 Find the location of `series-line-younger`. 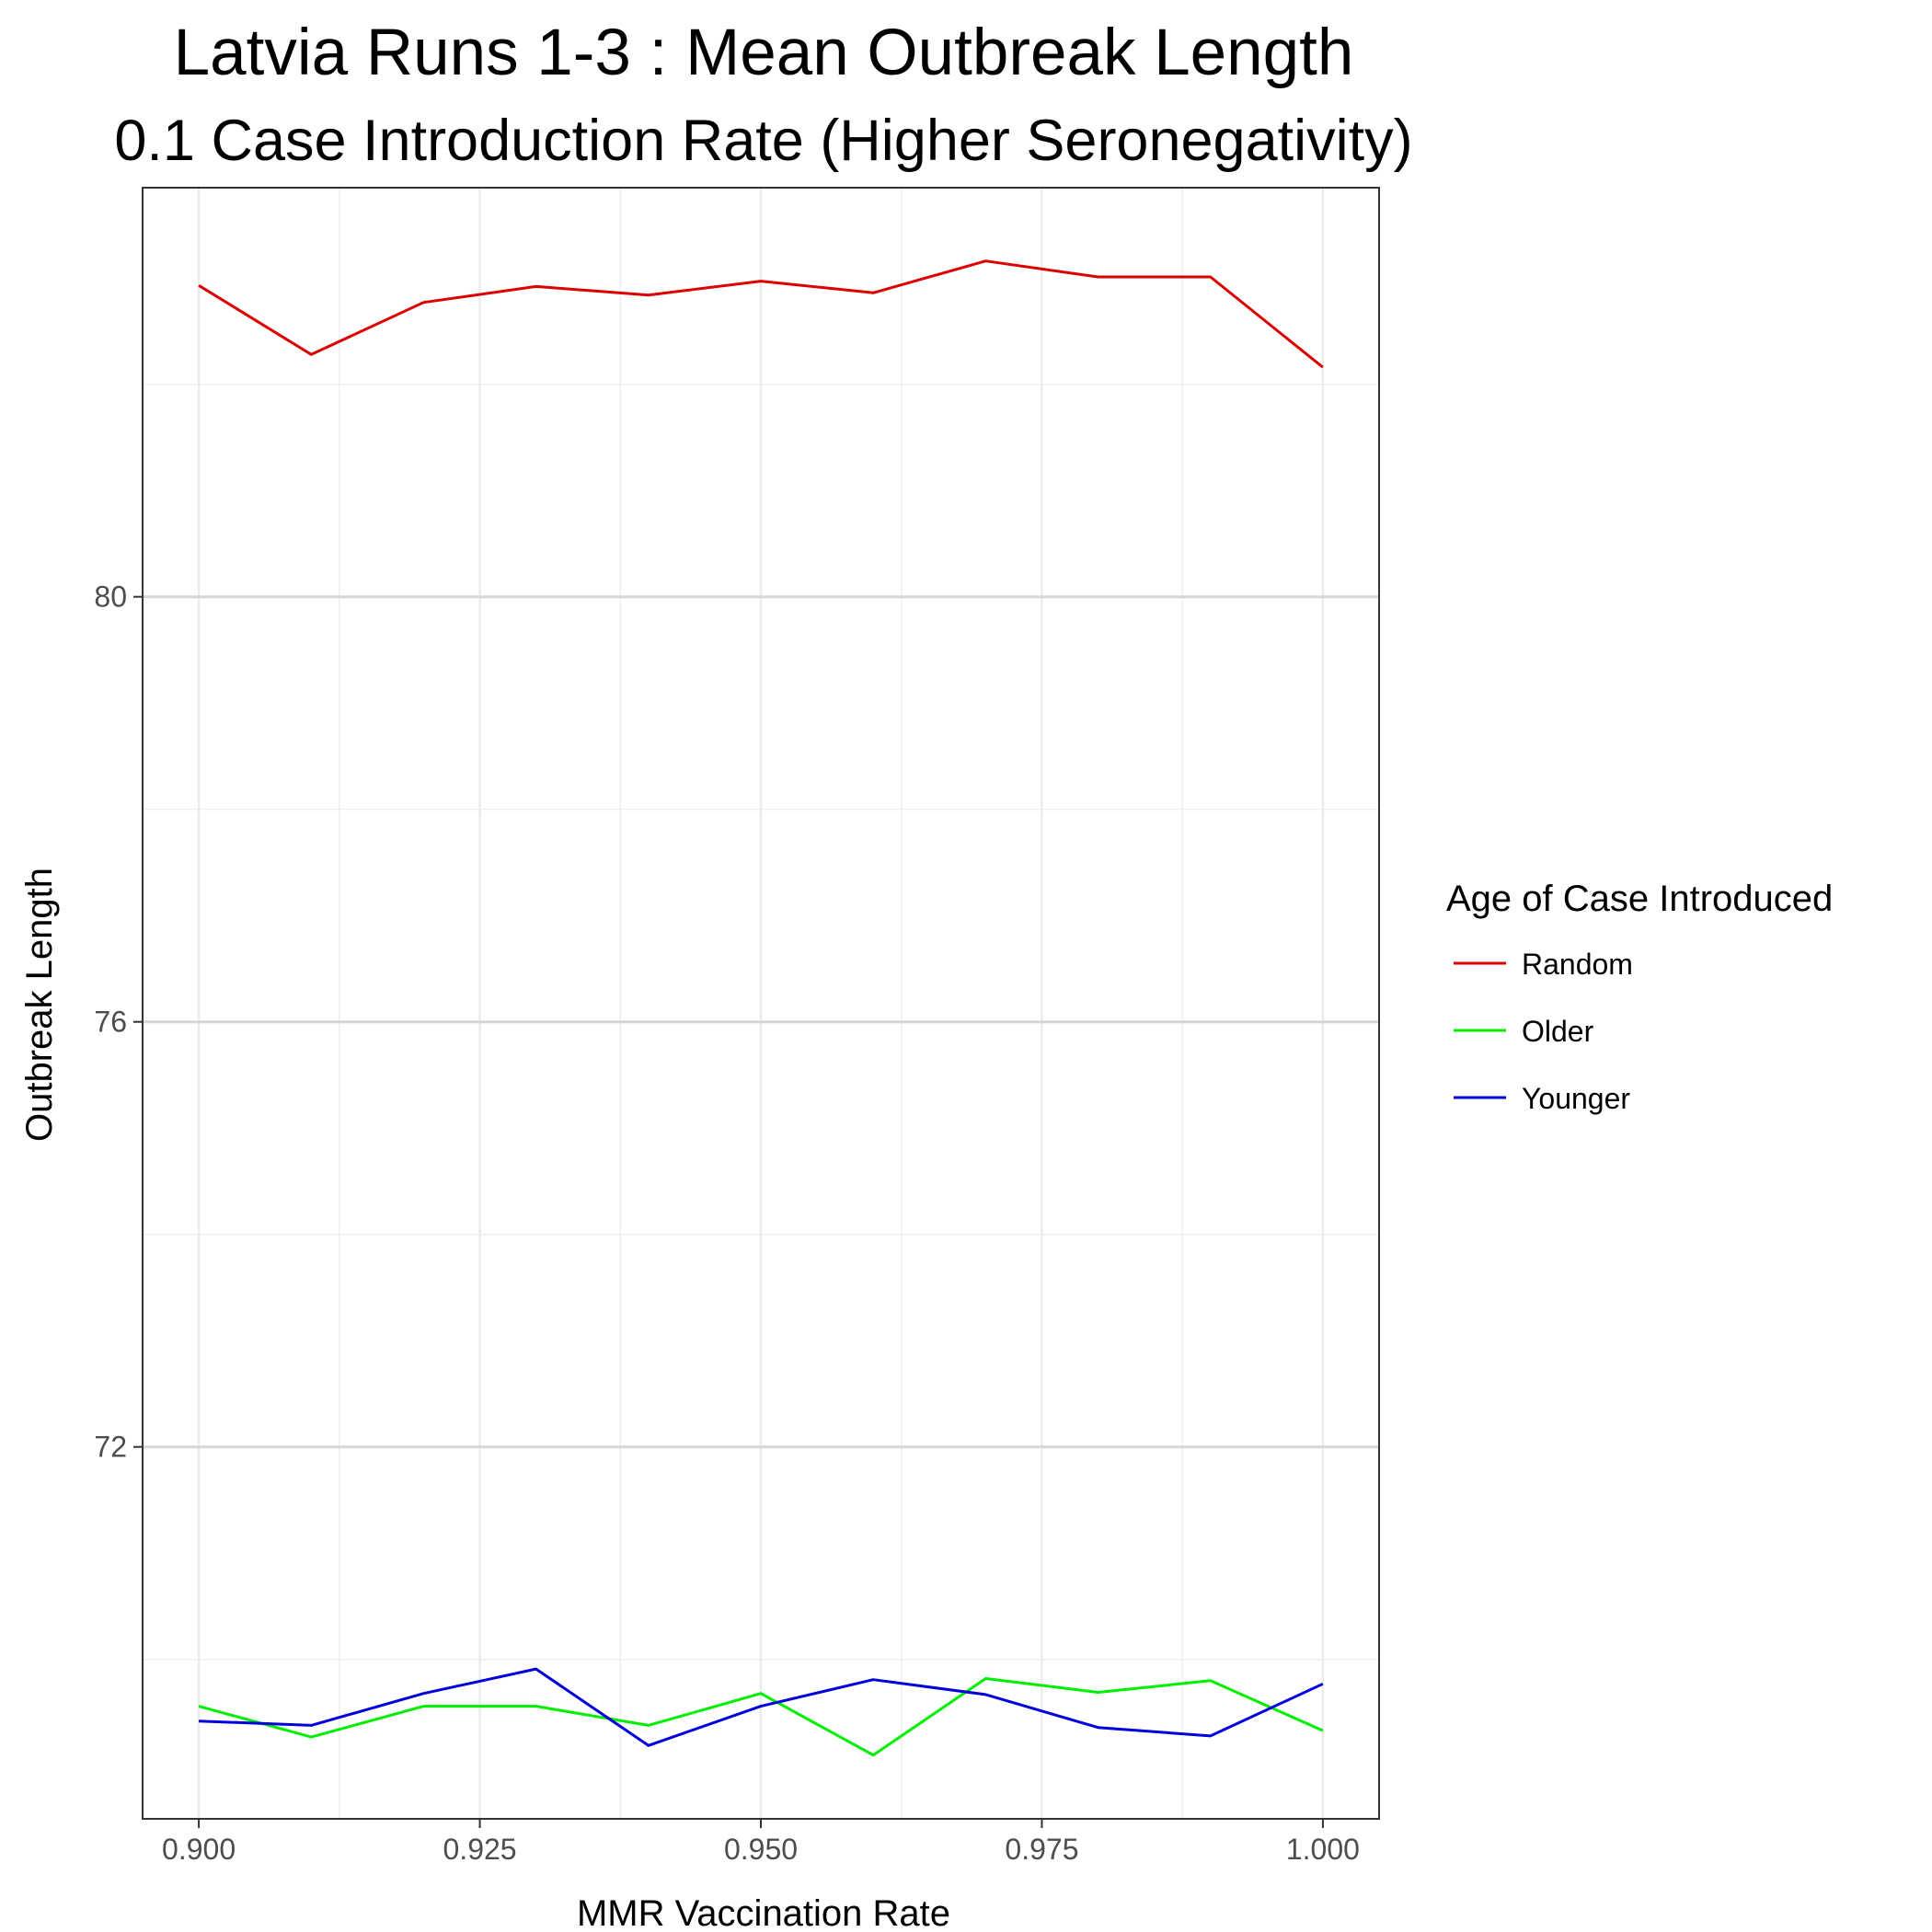

series-line-younger is located at coordinates (761, 1707).